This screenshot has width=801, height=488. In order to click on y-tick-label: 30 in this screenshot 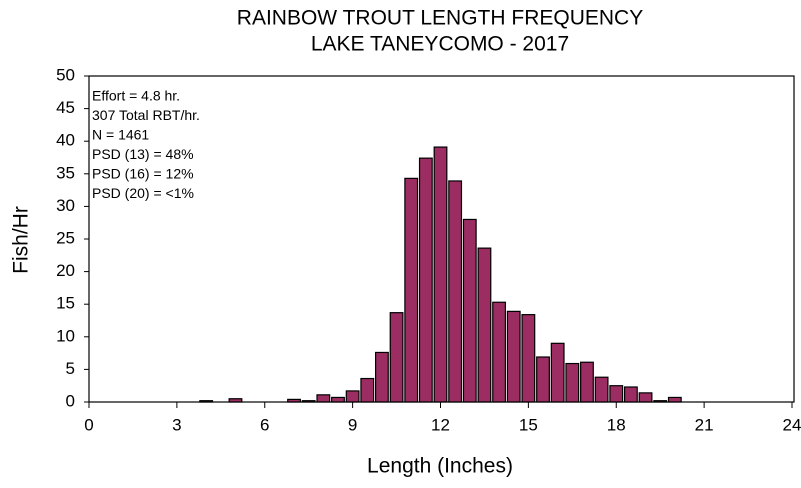, I will do `click(65, 205)`.